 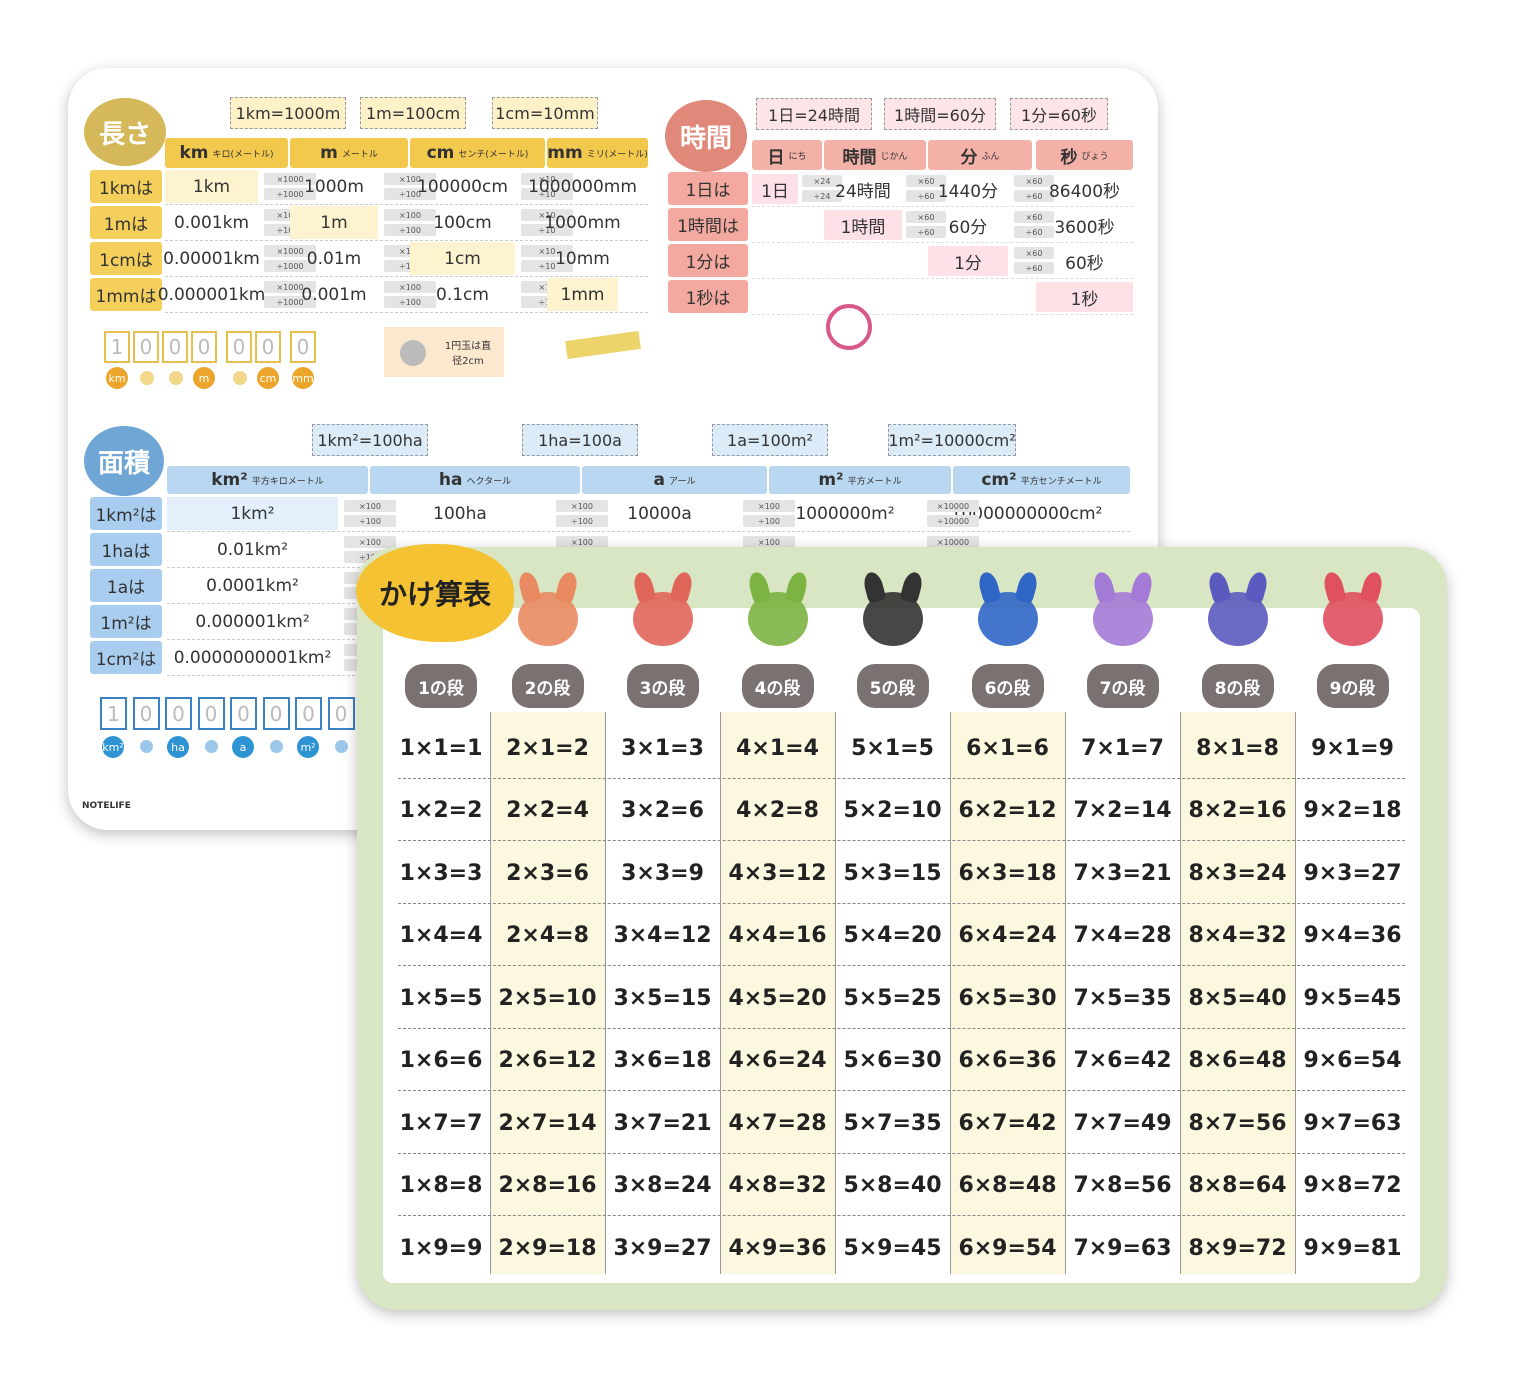 What do you see at coordinates (252, 549) in the screenshot?
I see `cell: 0.01km²` at bounding box center [252, 549].